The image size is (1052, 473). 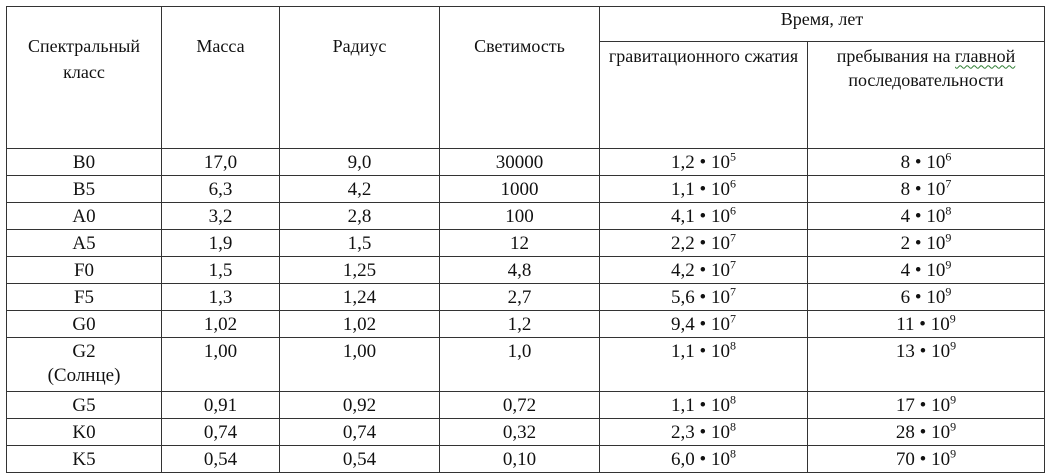 I want to click on cell-mass: 17,0, so click(x=220, y=162).